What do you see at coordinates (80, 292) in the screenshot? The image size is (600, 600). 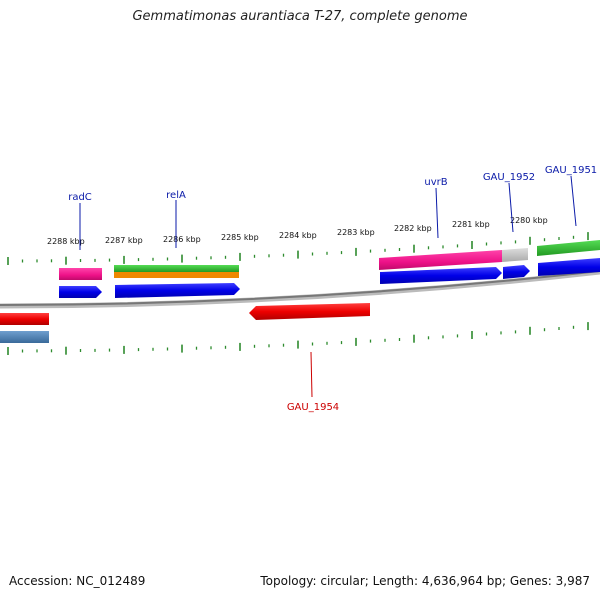 I see `cds-arrow-radC` at bounding box center [80, 292].